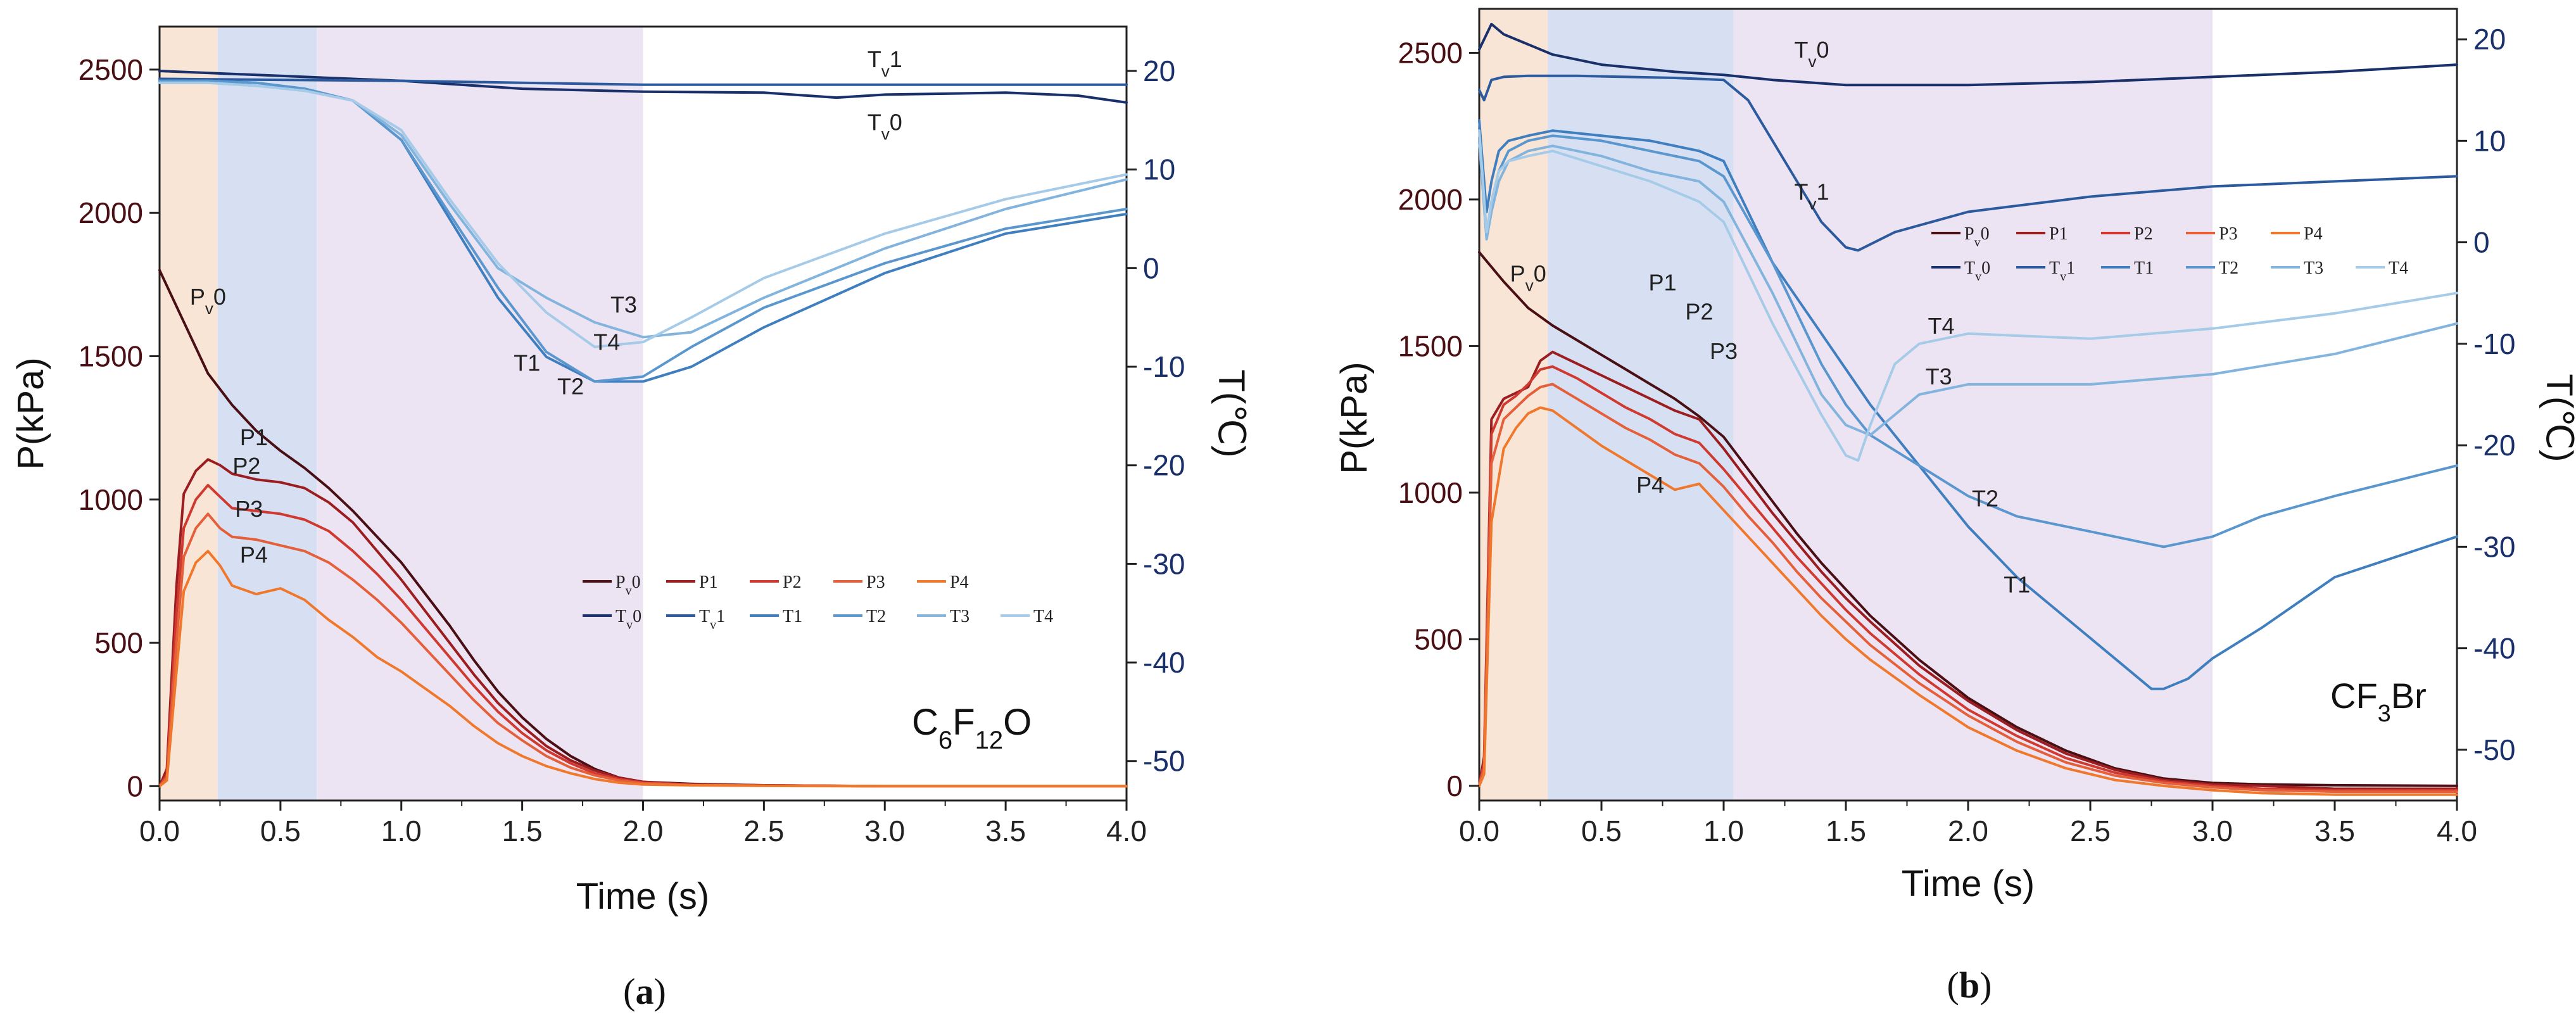 The width and height of the screenshot is (2576, 1019). I want to click on series-label-p1: P1, so click(1662, 282).